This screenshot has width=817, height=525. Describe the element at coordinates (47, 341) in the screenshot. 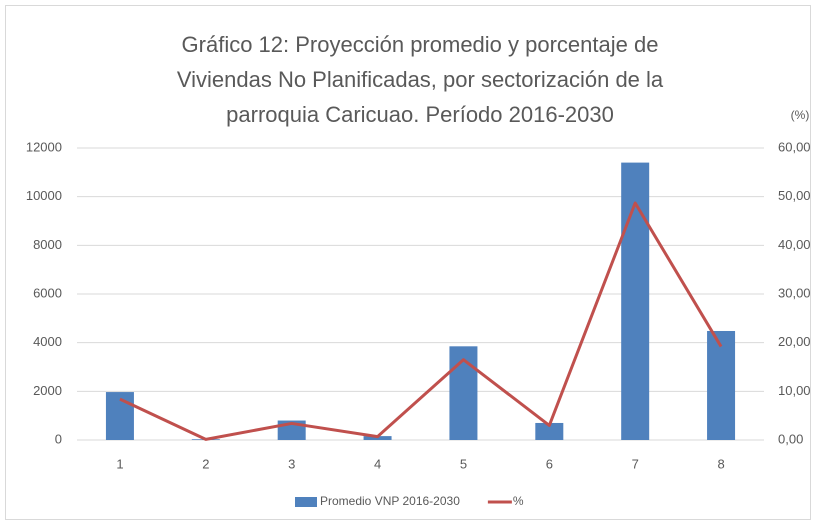

I see `y-tick-label: 4000` at that location.